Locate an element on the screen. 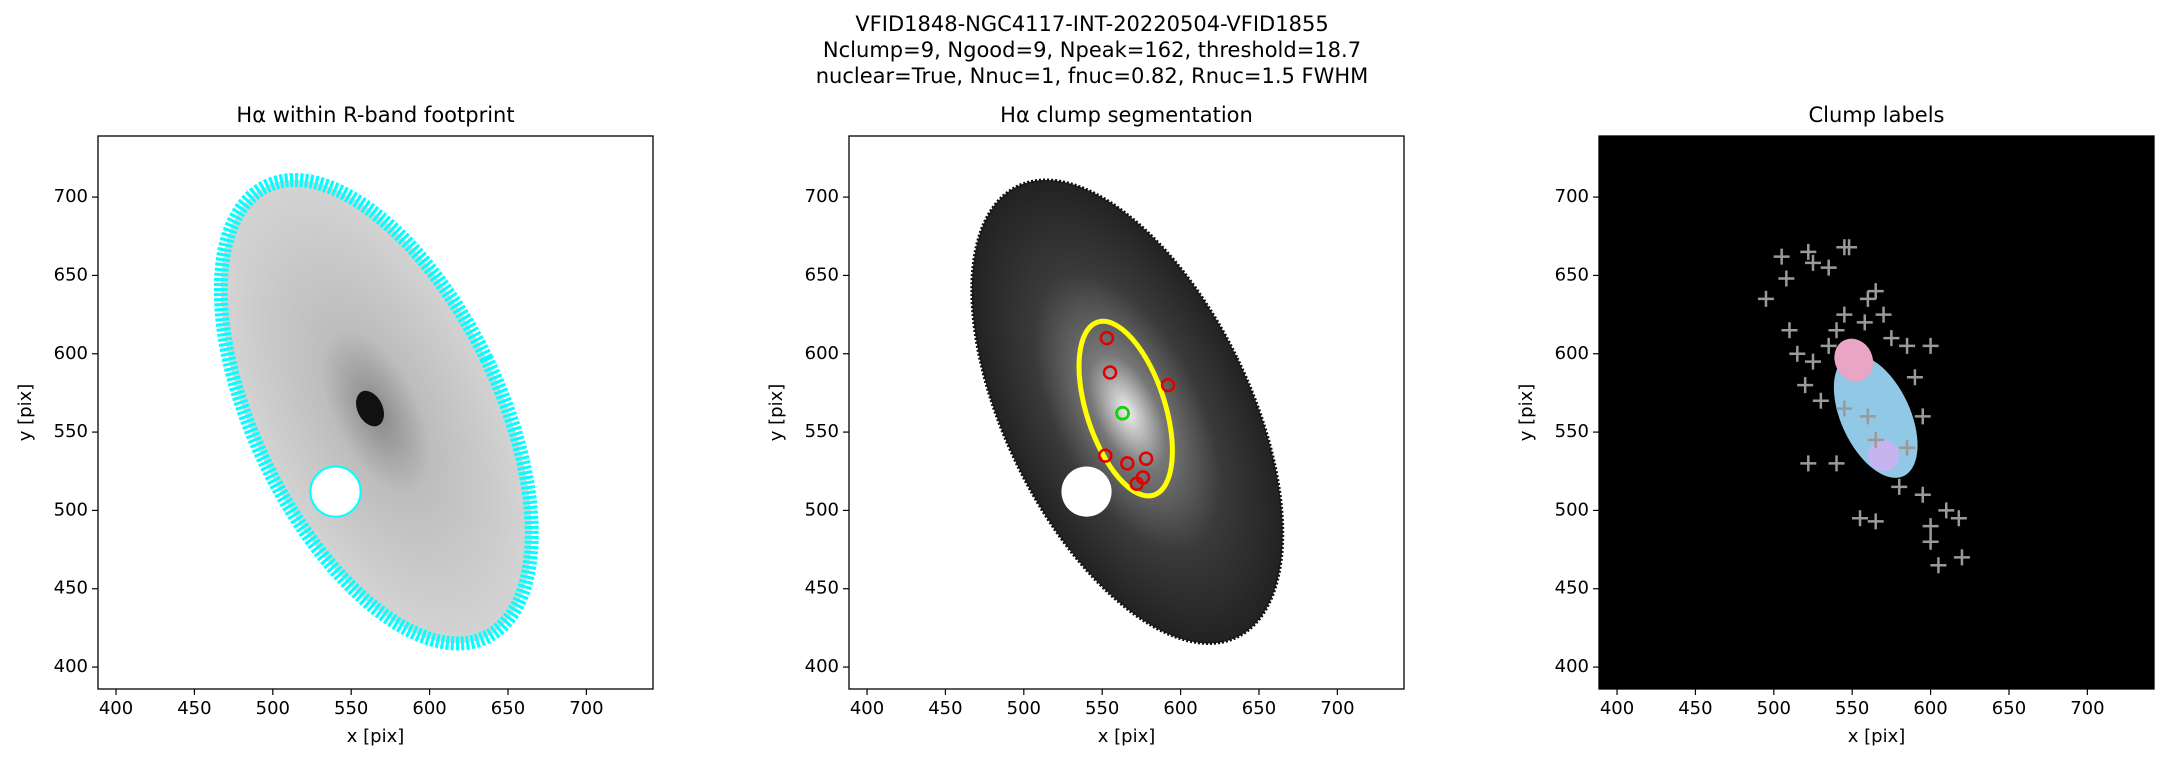 The image size is (2168, 767). panel-title: Hα within R-band footprint is located at coordinates (375, 115).